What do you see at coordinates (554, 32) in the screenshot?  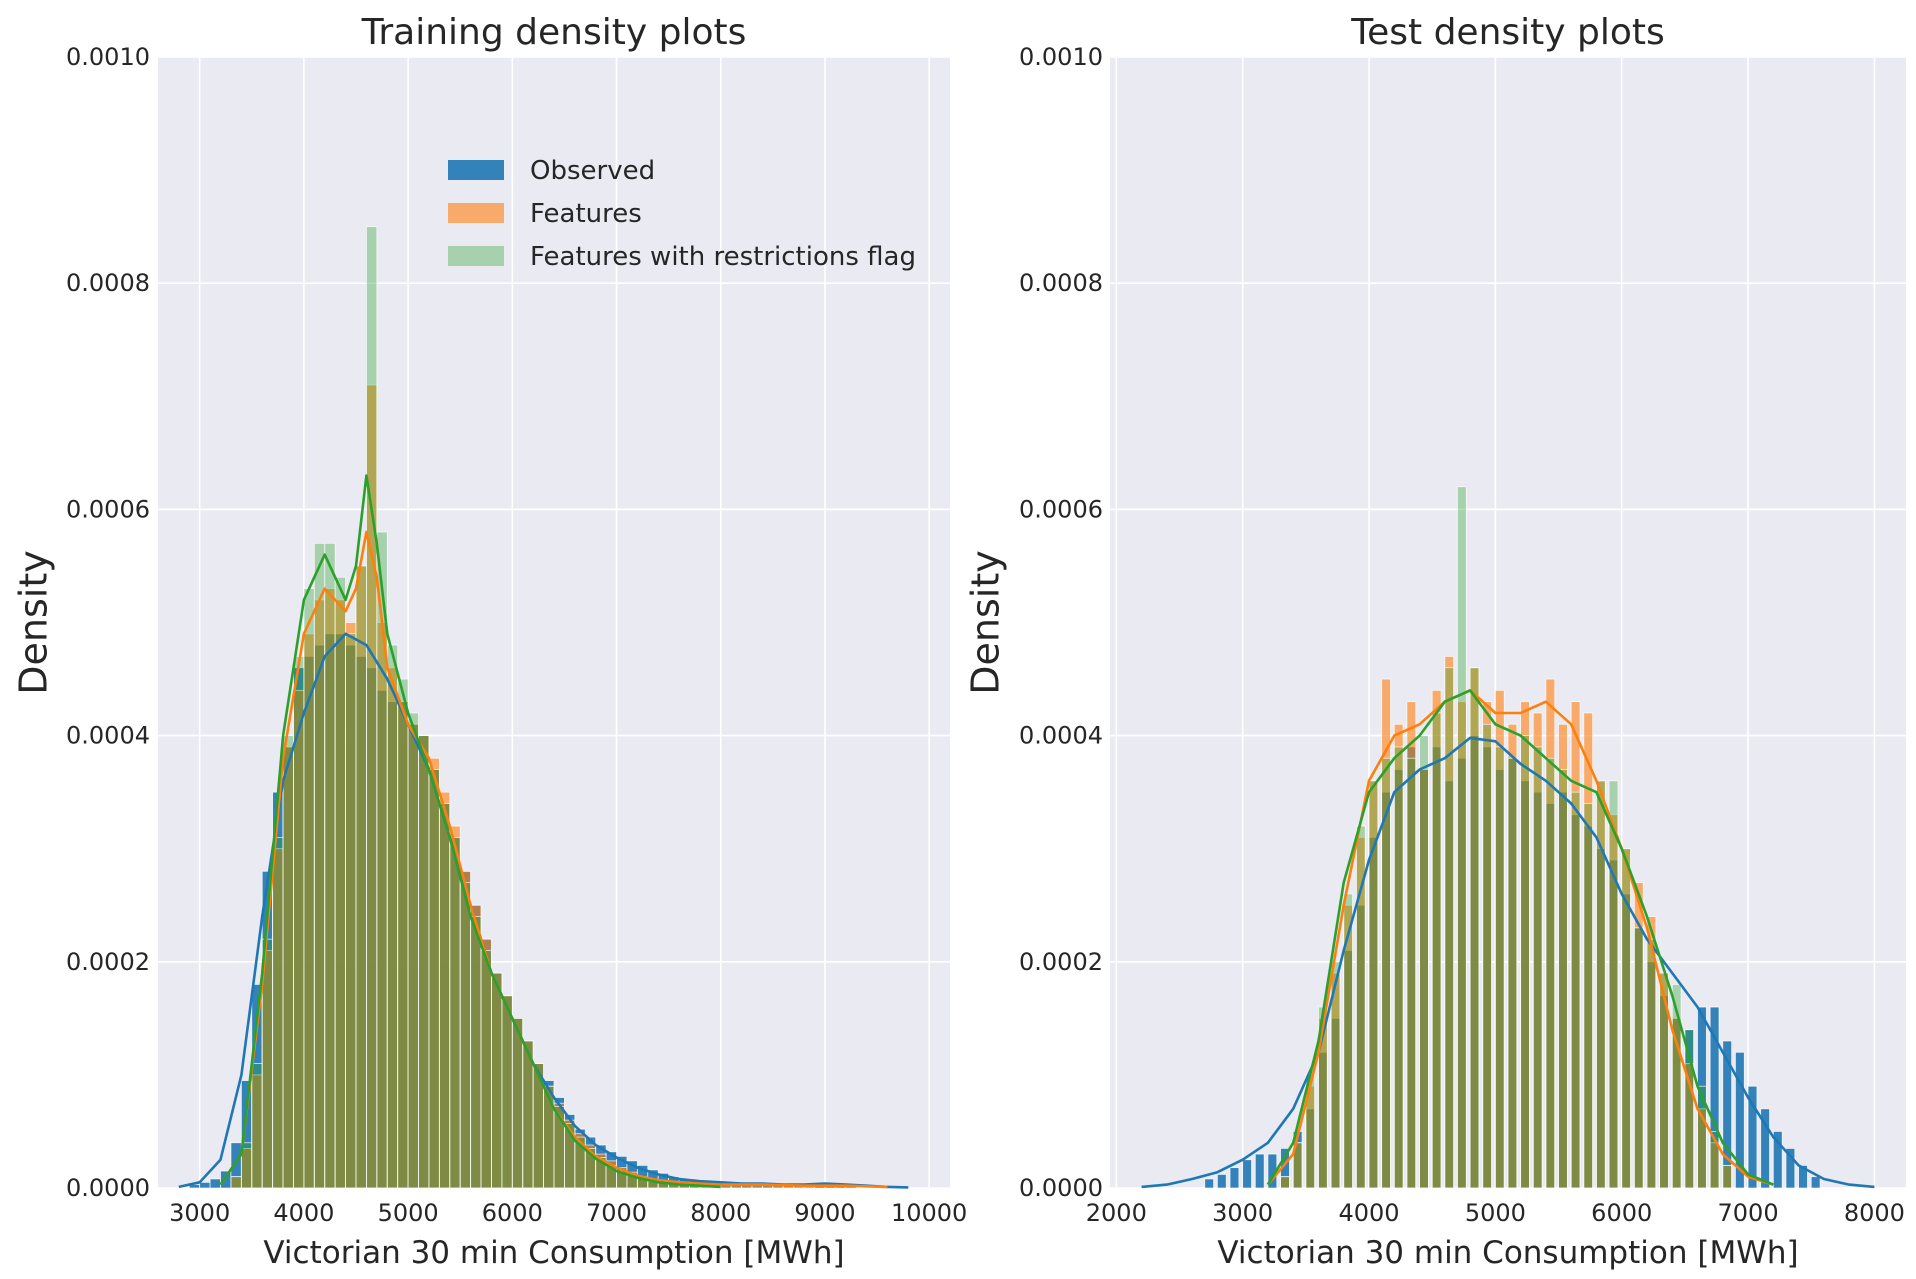 I see `chart-title: Training density plots` at bounding box center [554, 32].